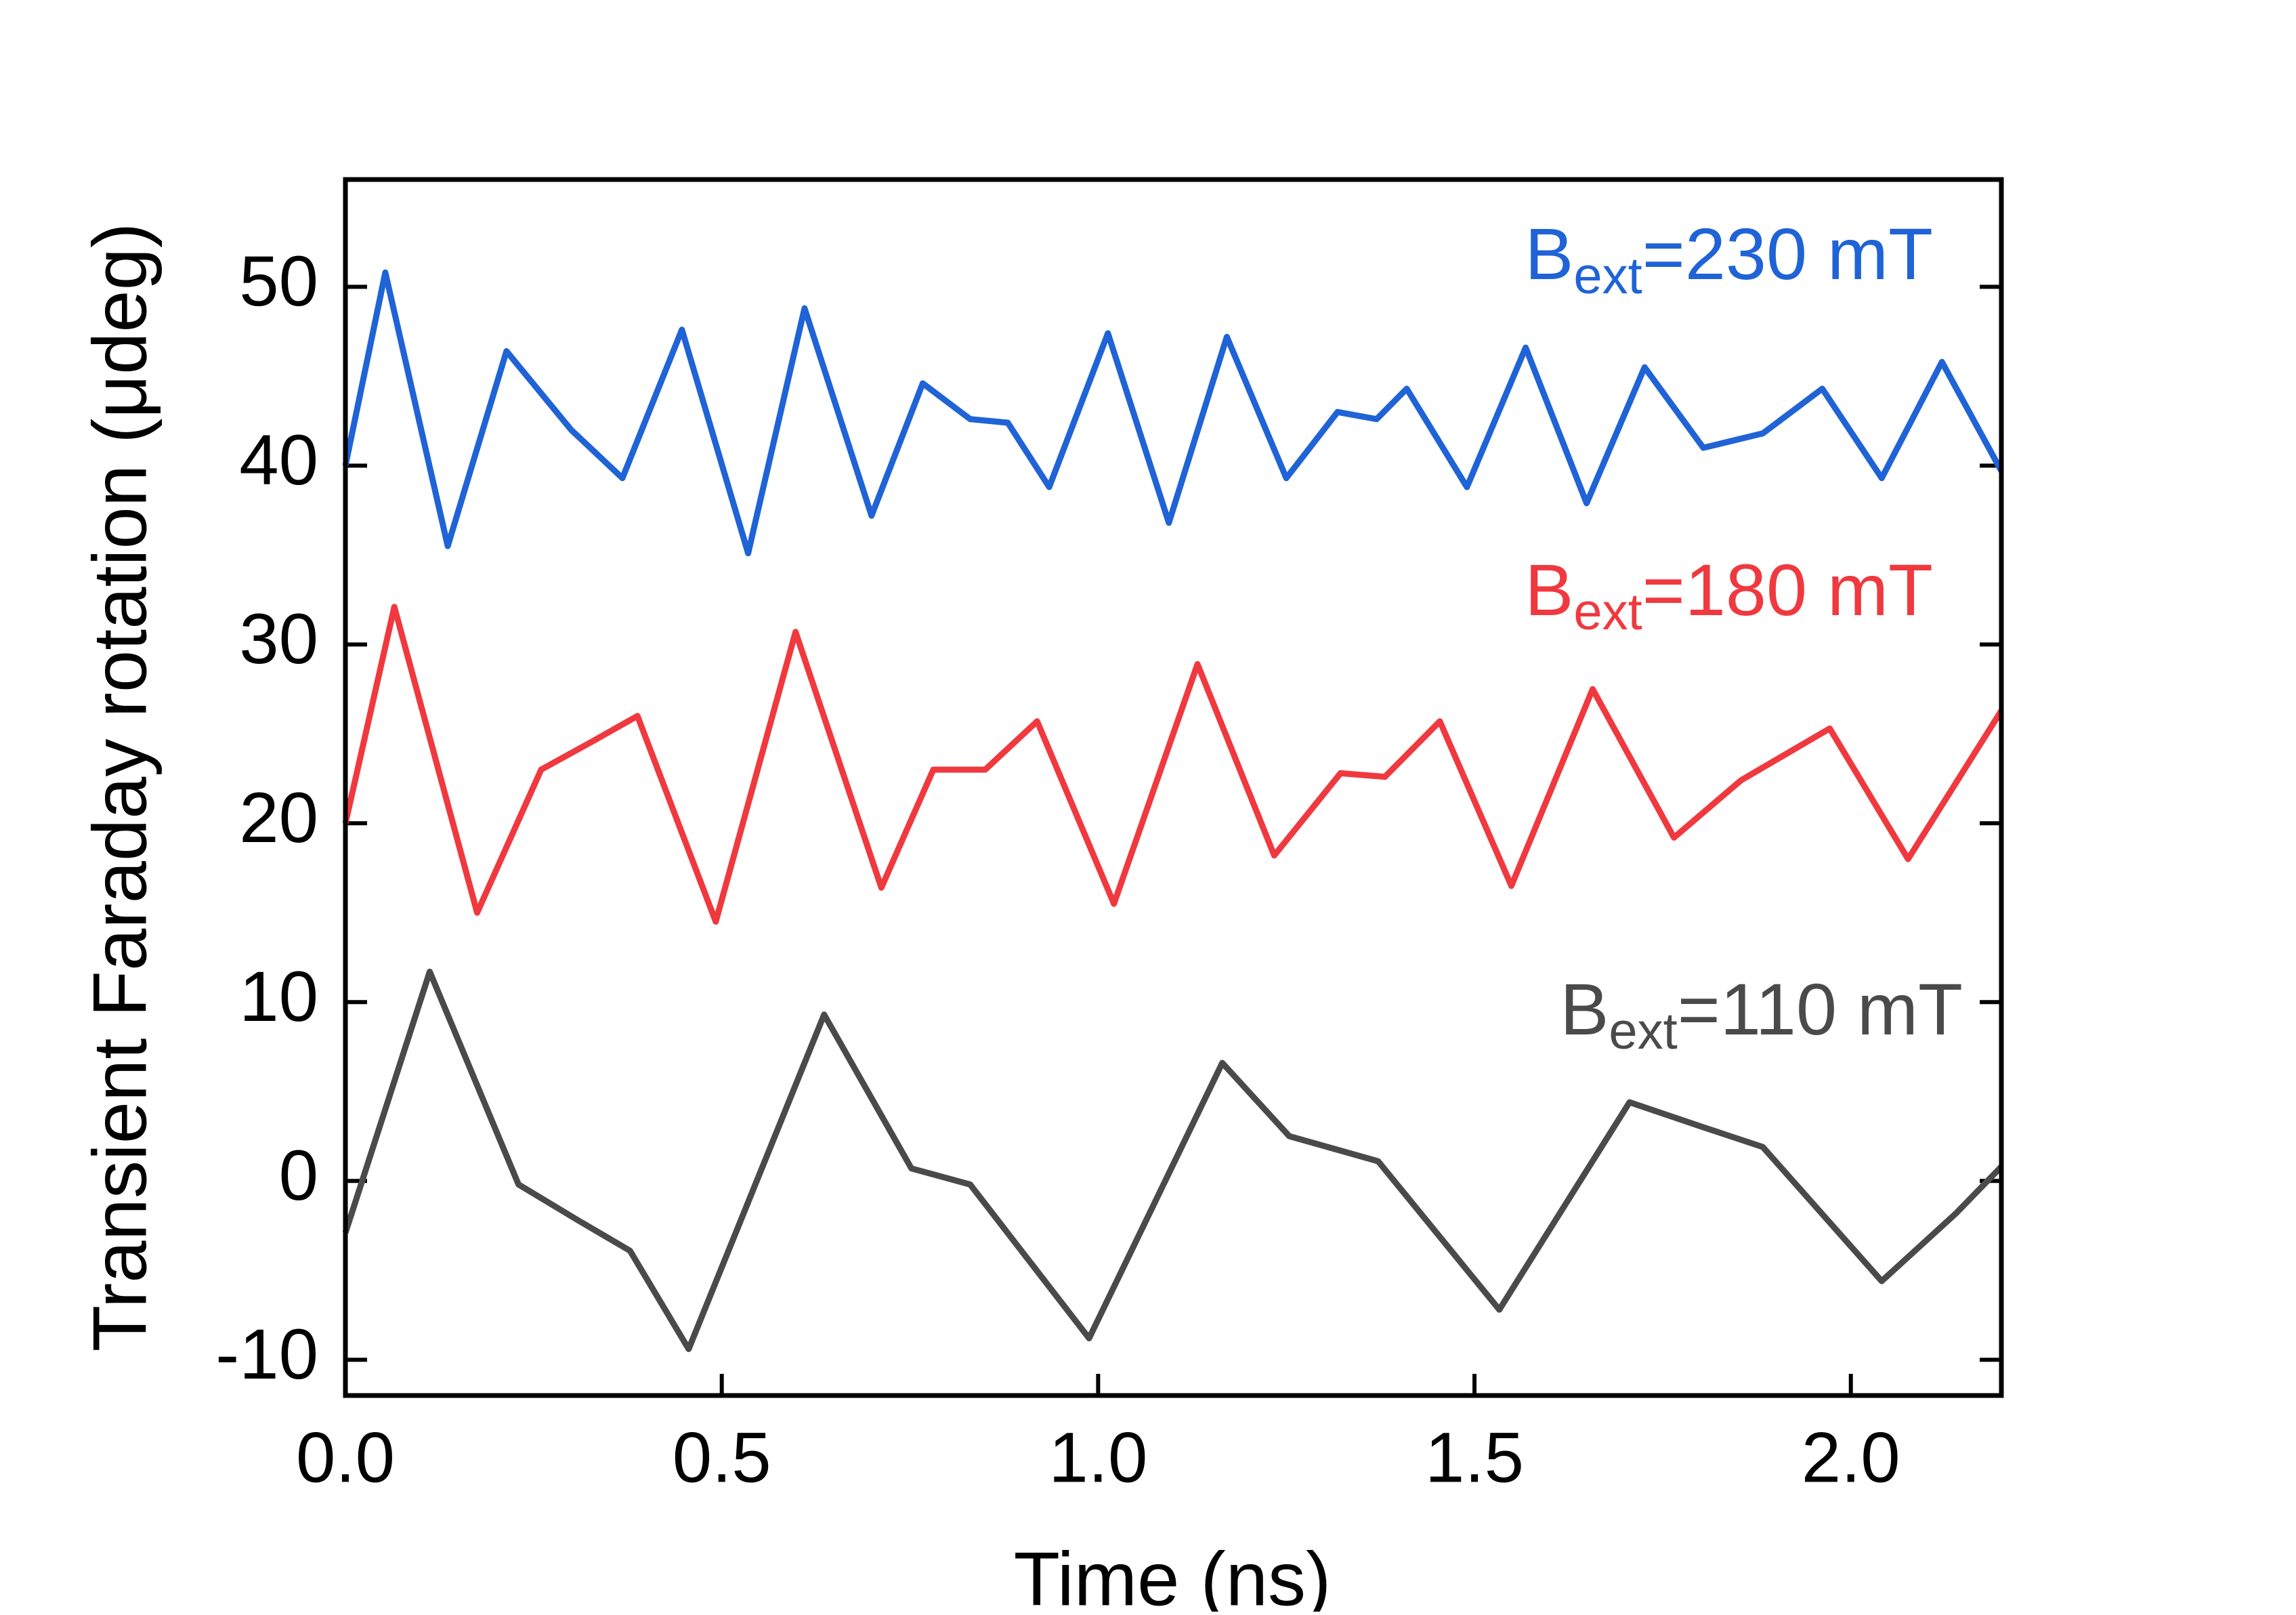  Describe the element at coordinates (1729, 595) in the screenshot. I see `series-label: Bext=180 mT` at that location.